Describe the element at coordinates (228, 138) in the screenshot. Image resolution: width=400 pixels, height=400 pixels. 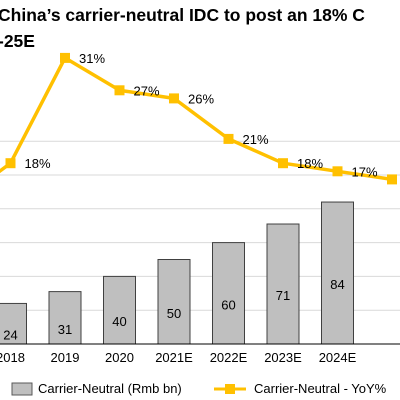
I see `yoy-marker-2022E` at that location.